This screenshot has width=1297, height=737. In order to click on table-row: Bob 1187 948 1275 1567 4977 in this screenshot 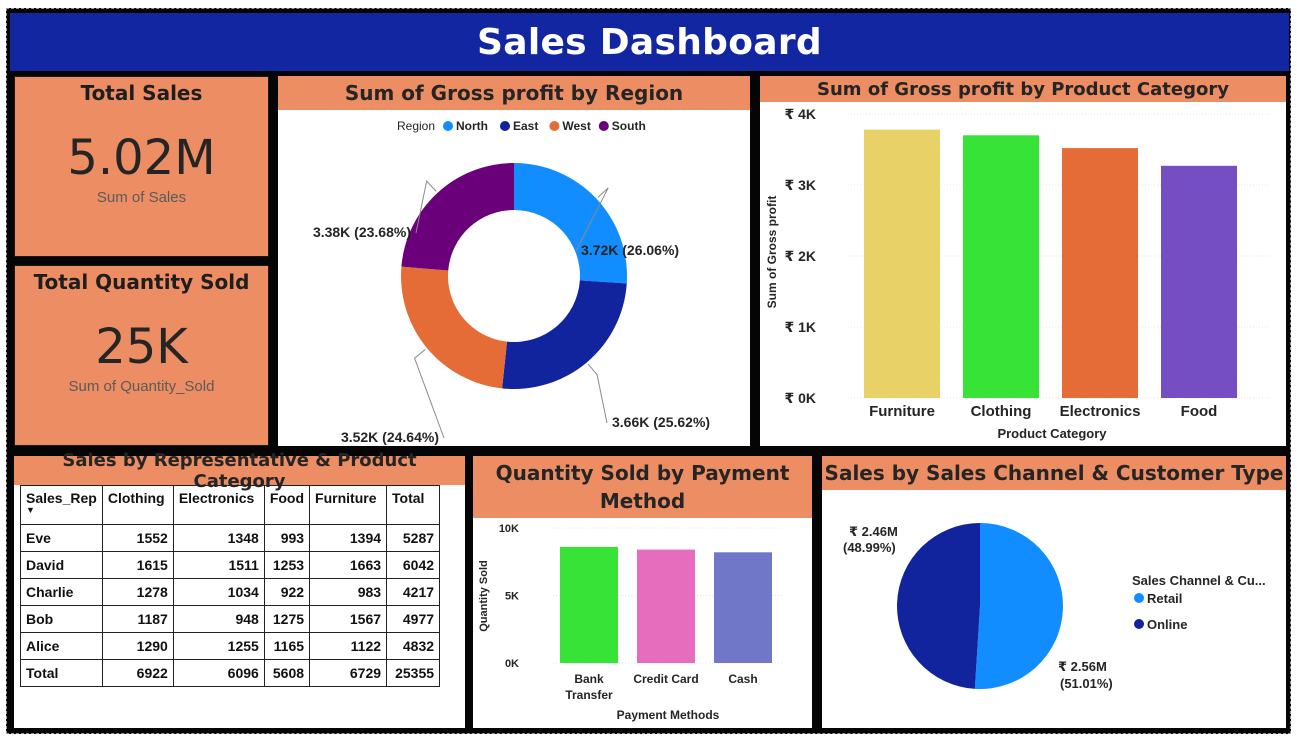, I will do `click(230, 619)`.